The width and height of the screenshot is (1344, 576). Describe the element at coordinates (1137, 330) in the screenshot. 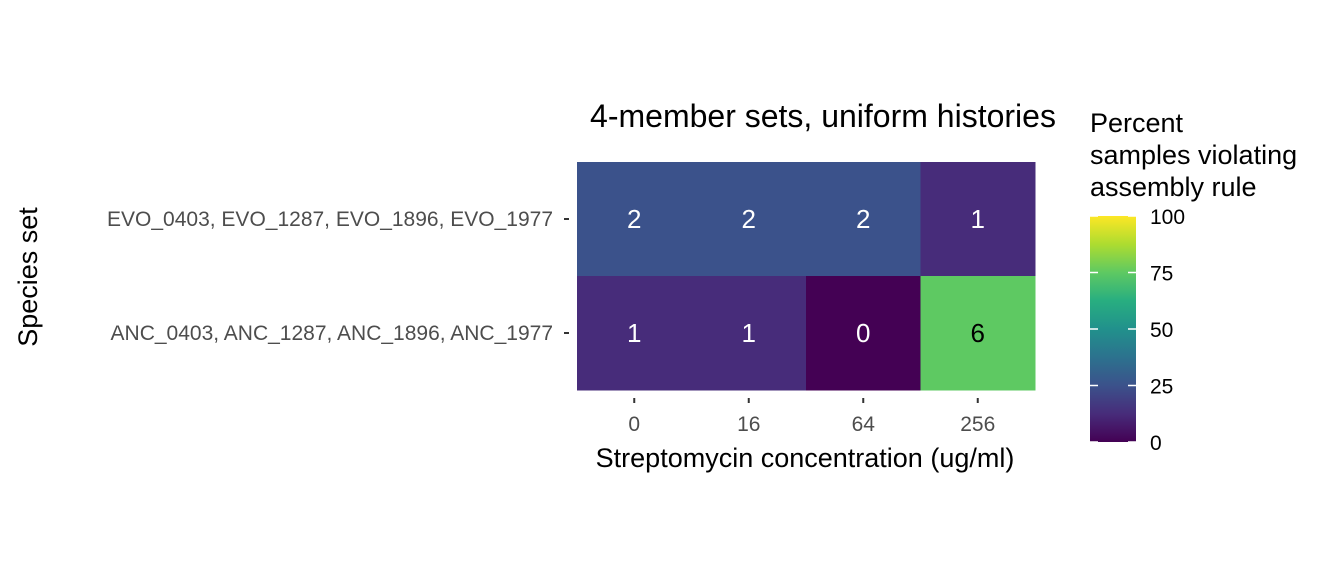

I see `legend-ticks: 0 25 50 75 100` at that location.